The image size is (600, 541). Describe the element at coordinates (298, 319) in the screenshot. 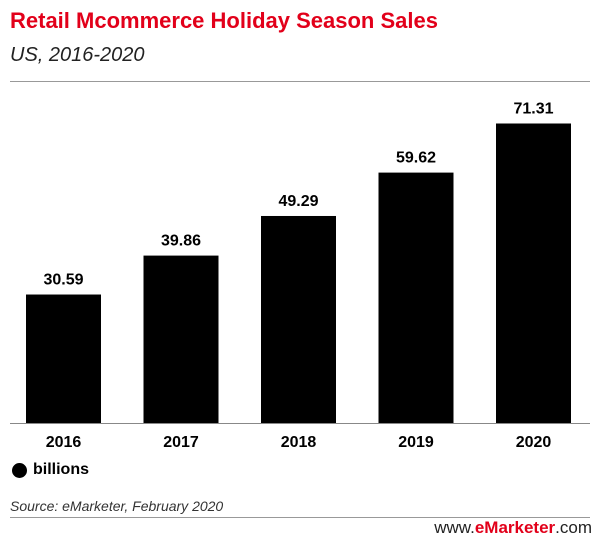

I see `bar-2018` at that location.